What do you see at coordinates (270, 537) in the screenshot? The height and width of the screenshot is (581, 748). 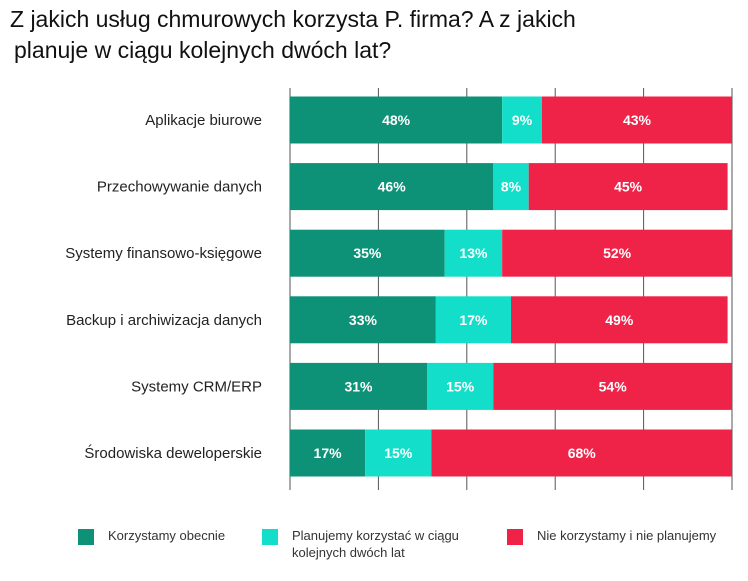 I see `legend-swatch-planned` at bounding box center [270, 537].